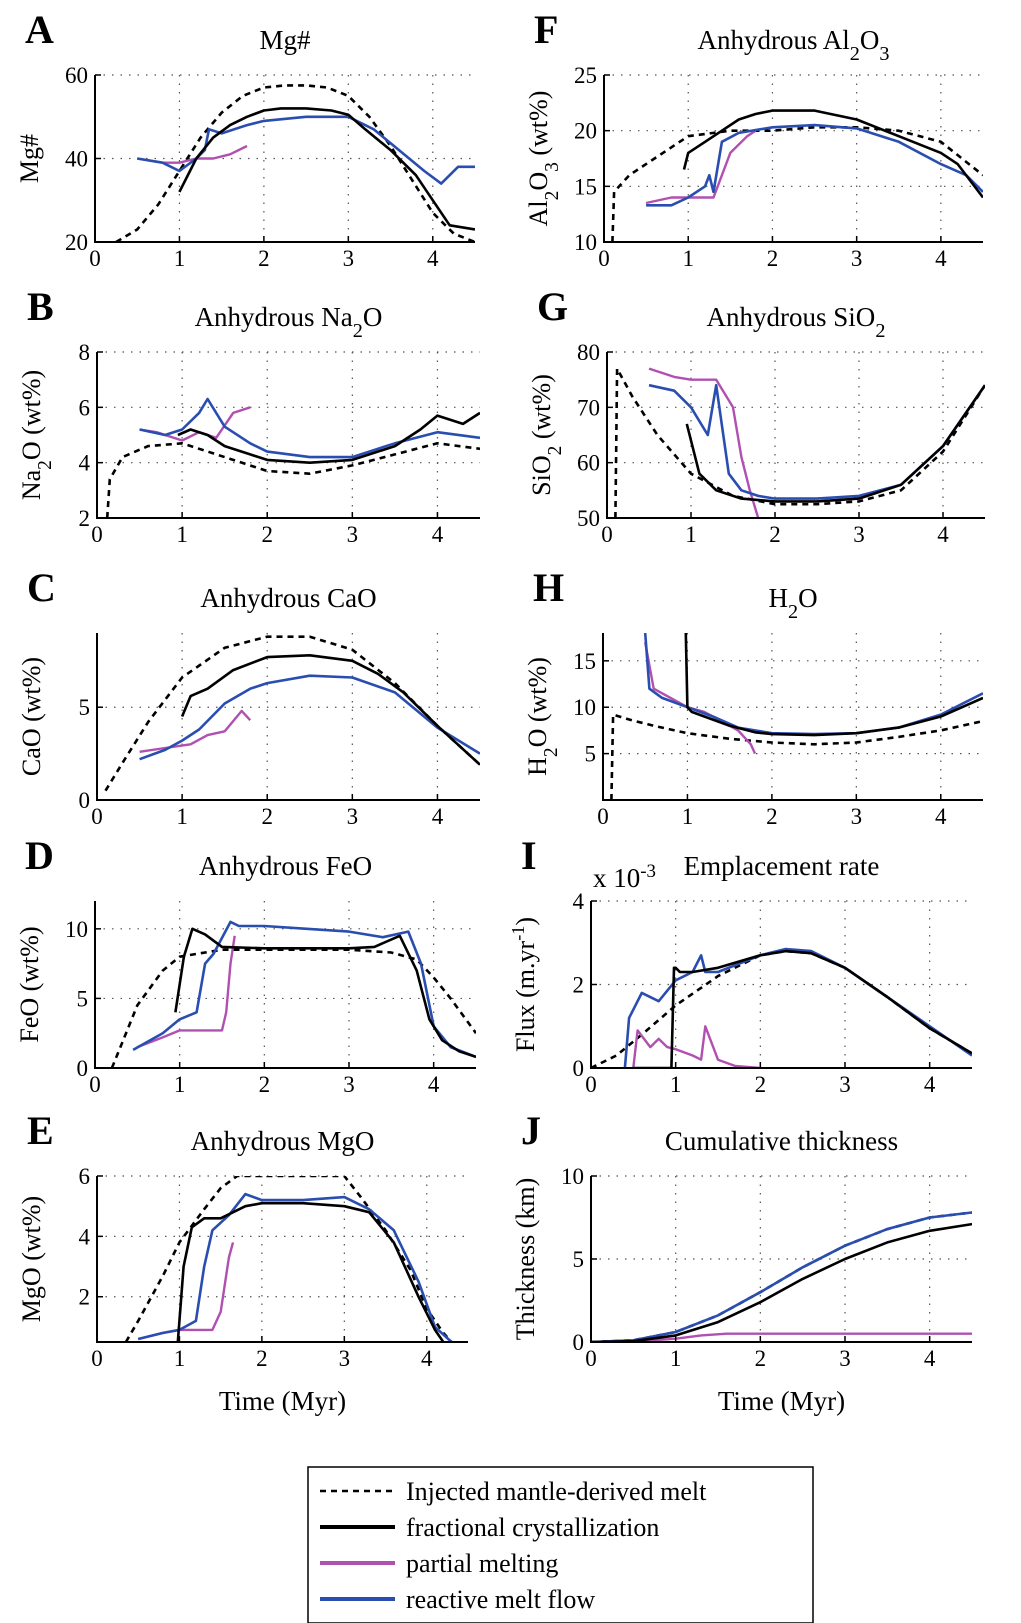  I want to click on y-tick-label: 15, so click(585, 186).